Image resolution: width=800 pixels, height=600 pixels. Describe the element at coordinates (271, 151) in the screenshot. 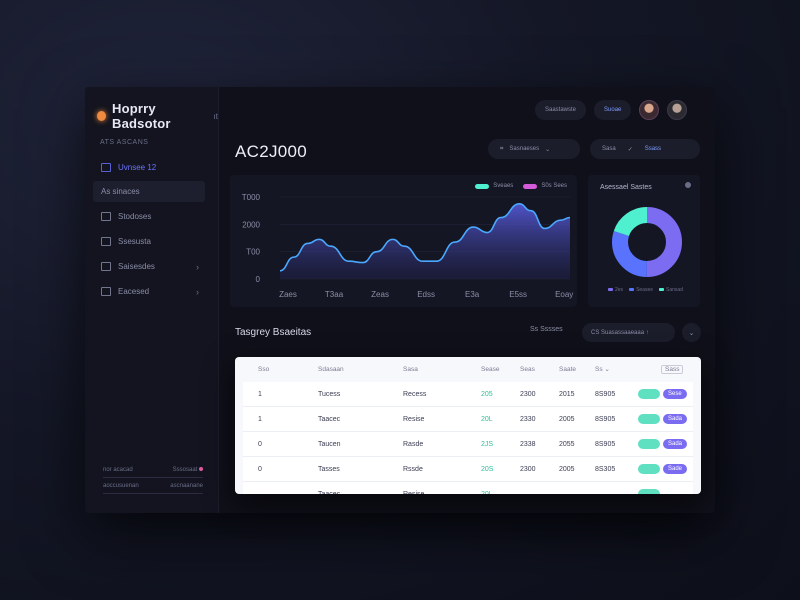

I see `headline-value: AC2J000` at that location.